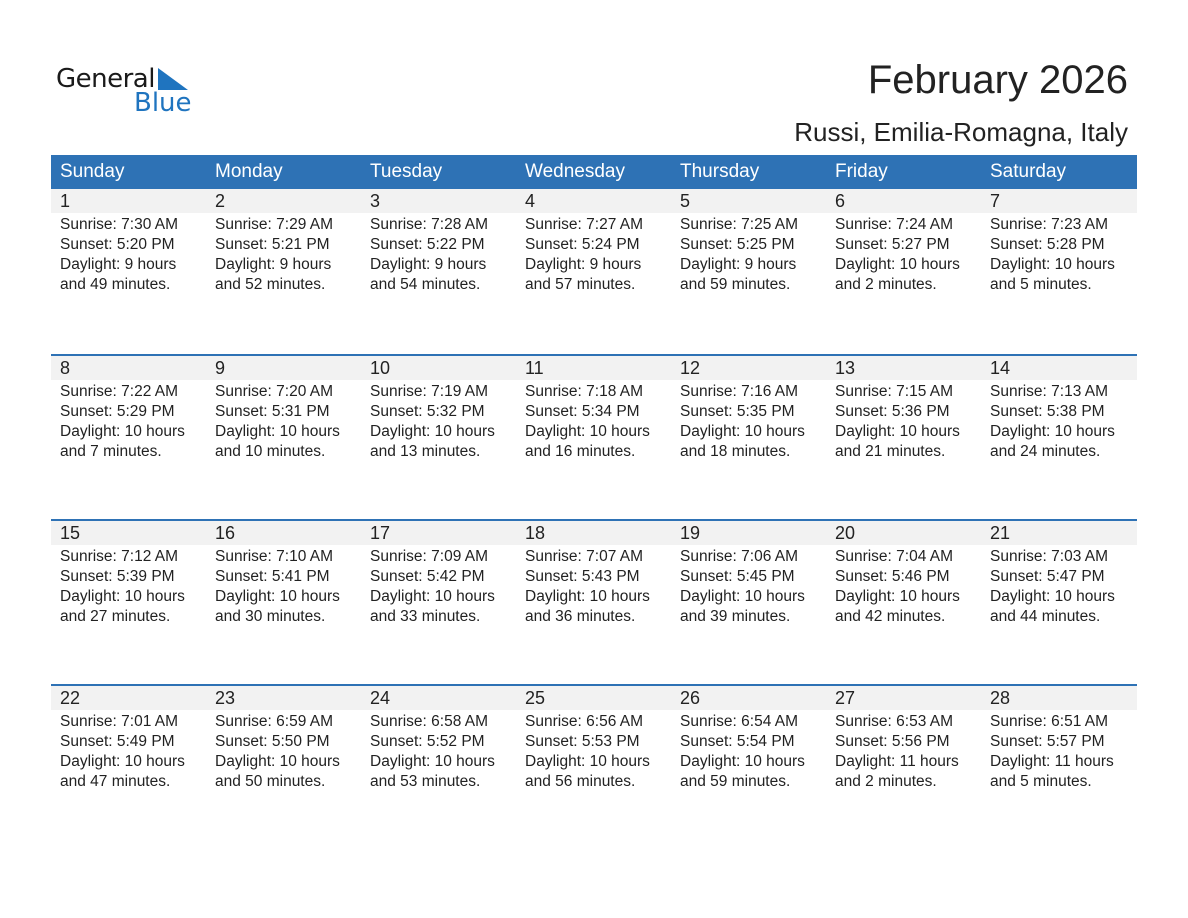 This screenshot has height=918, width=1188. I want to click on date-band: 15 16 17 18 19 20 21, so click(594, 533).